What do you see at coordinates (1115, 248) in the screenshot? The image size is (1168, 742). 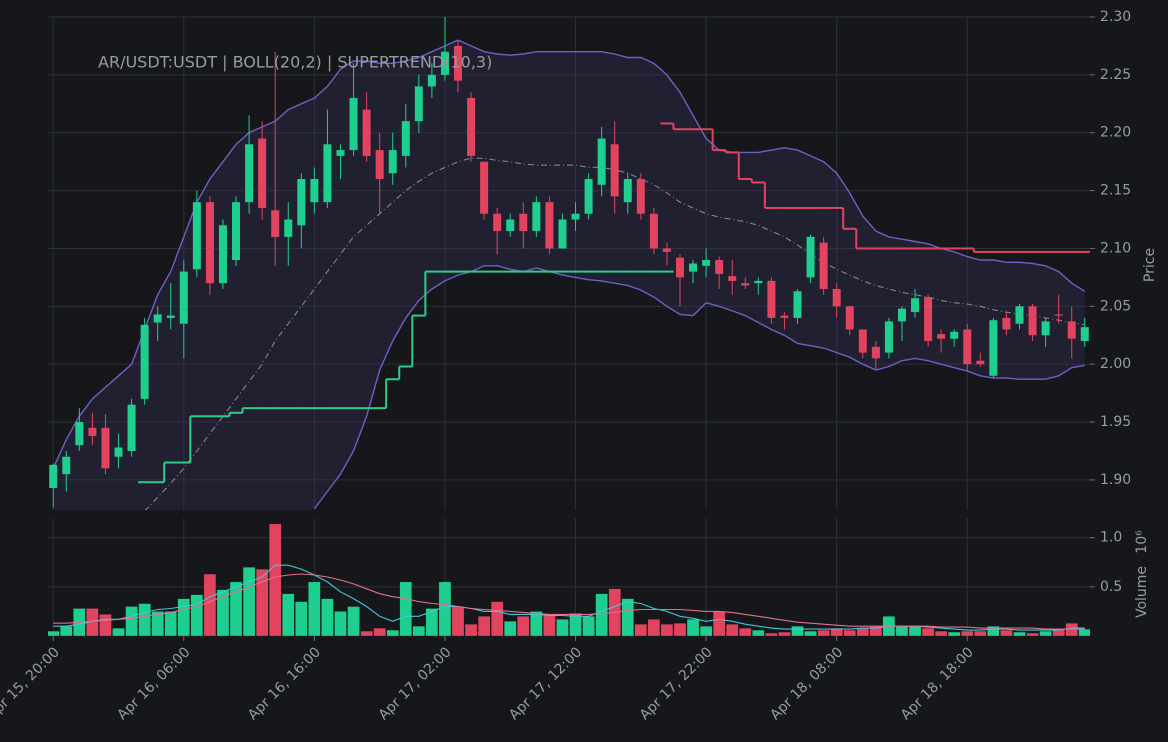 I see `y-tick-label: 2.10` at bounding box center [1115, 248].